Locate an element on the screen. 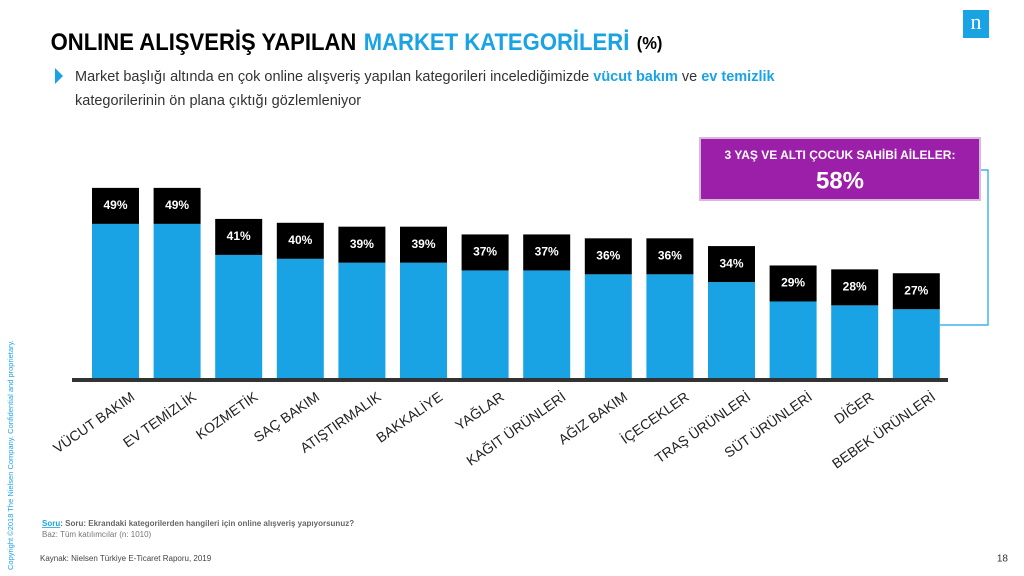 This screenshot has width=1024, height=576. value-label: 29% is located at coordinates (793, 283).